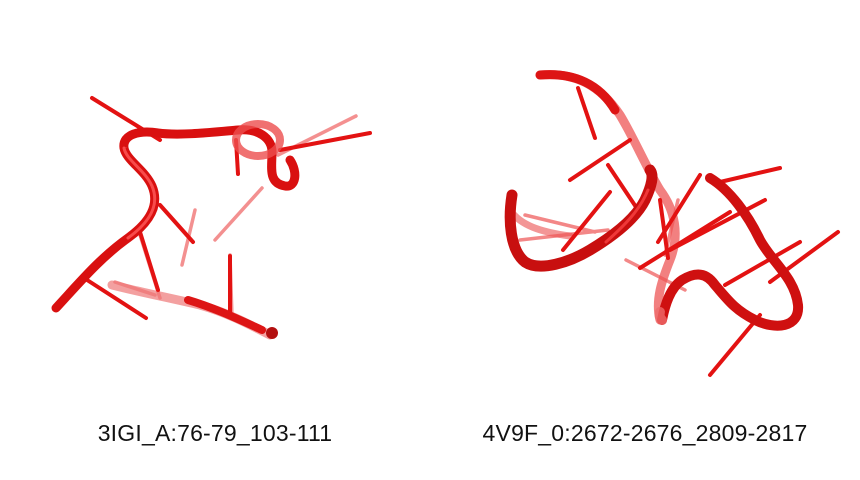  I want to click on structure-label: 4V9F_0:2672-2676_2809-2817, so click(645, 433).